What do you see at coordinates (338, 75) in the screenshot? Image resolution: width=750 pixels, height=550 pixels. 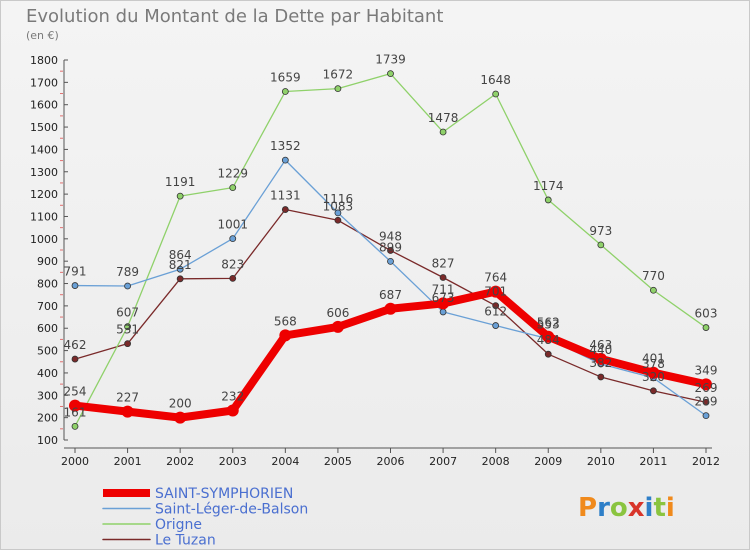 I see `data-label: 1672` at bounding box center [338, 75].